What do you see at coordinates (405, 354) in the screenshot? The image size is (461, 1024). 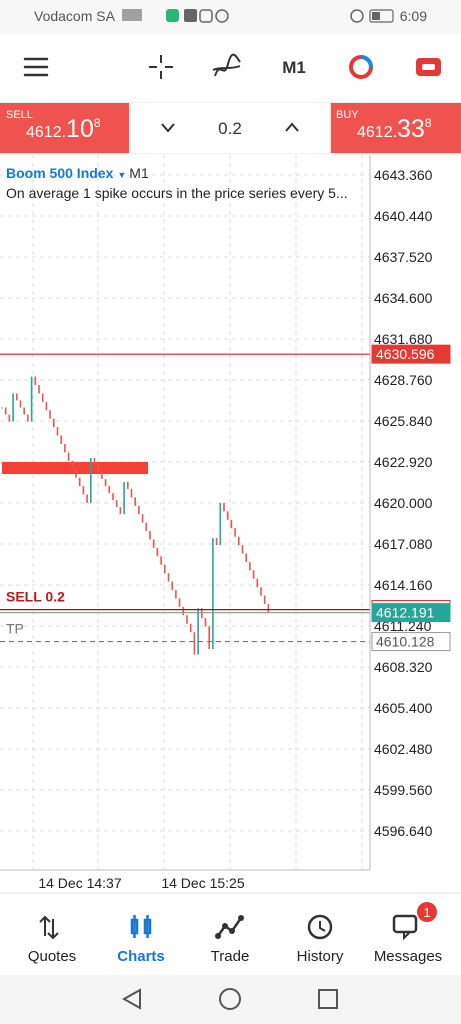 I see `level-label: 4630.596` at bounding box center [405, 354].